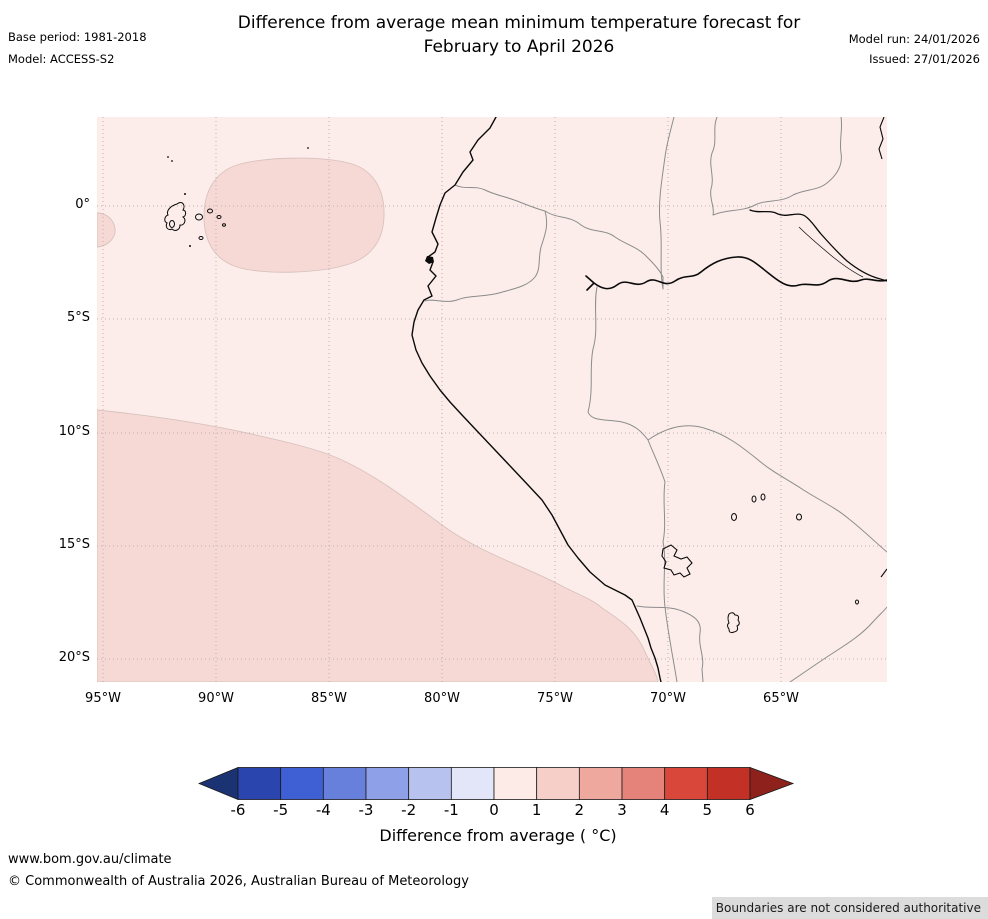 The height and width of the screenshot is (919, 988). I want to click on y-axis-label: 10°S, so click(74, 431).